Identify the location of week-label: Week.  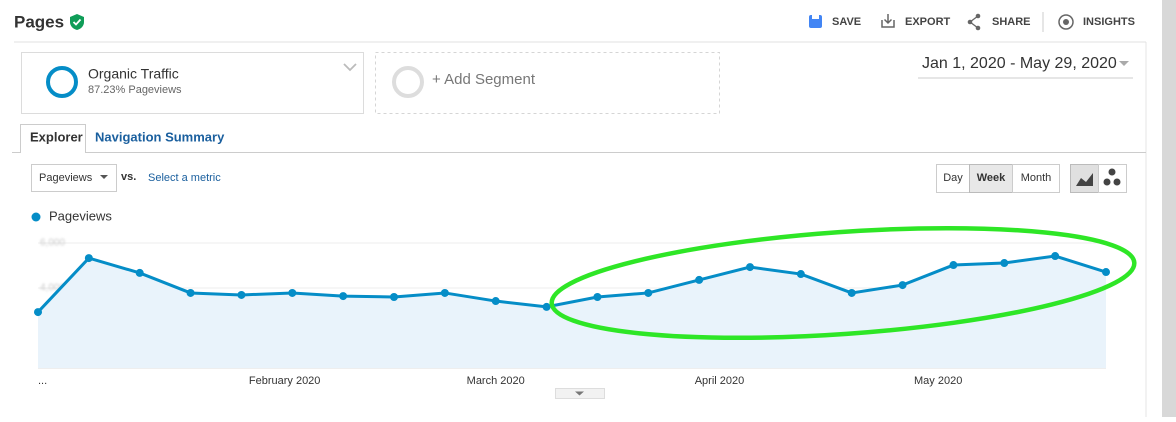
(991, 178).